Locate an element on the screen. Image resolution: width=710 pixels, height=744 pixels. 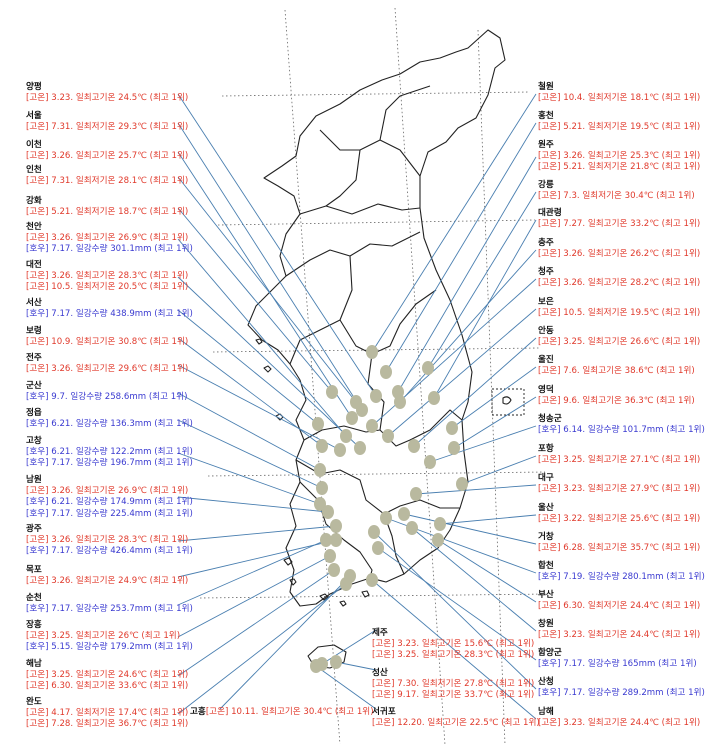
station-name: 원주 is located at coordinates (546, 145).